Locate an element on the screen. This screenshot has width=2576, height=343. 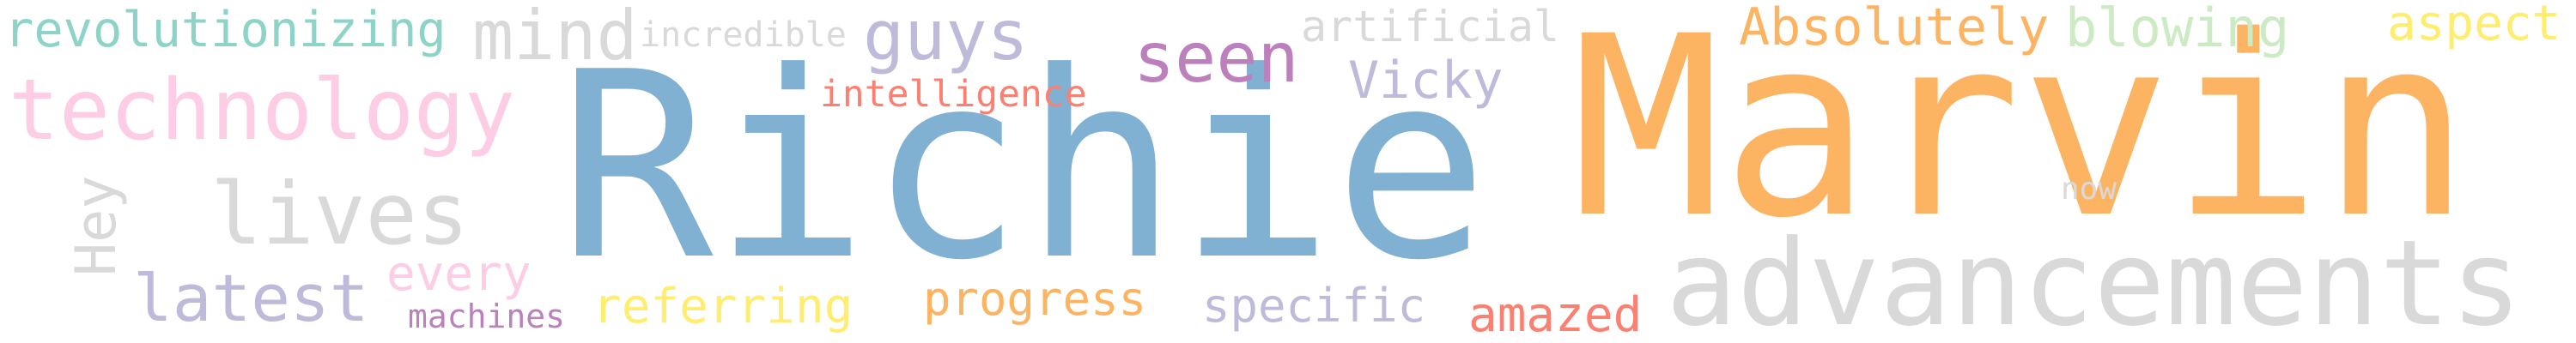
word-machines: machines is located at coordinates (487, 316).